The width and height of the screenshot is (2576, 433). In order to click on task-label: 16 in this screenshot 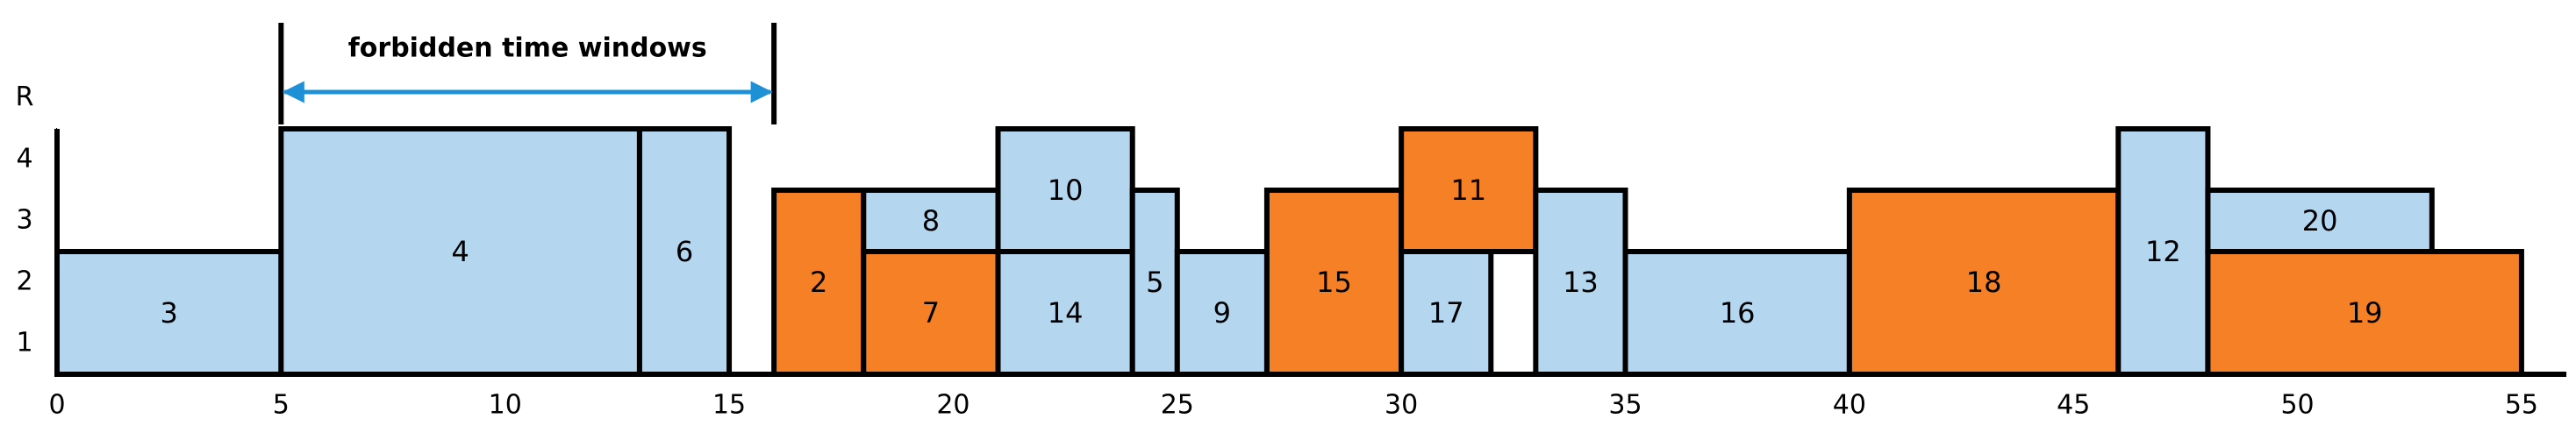, I will do `click(1738, 313)`.